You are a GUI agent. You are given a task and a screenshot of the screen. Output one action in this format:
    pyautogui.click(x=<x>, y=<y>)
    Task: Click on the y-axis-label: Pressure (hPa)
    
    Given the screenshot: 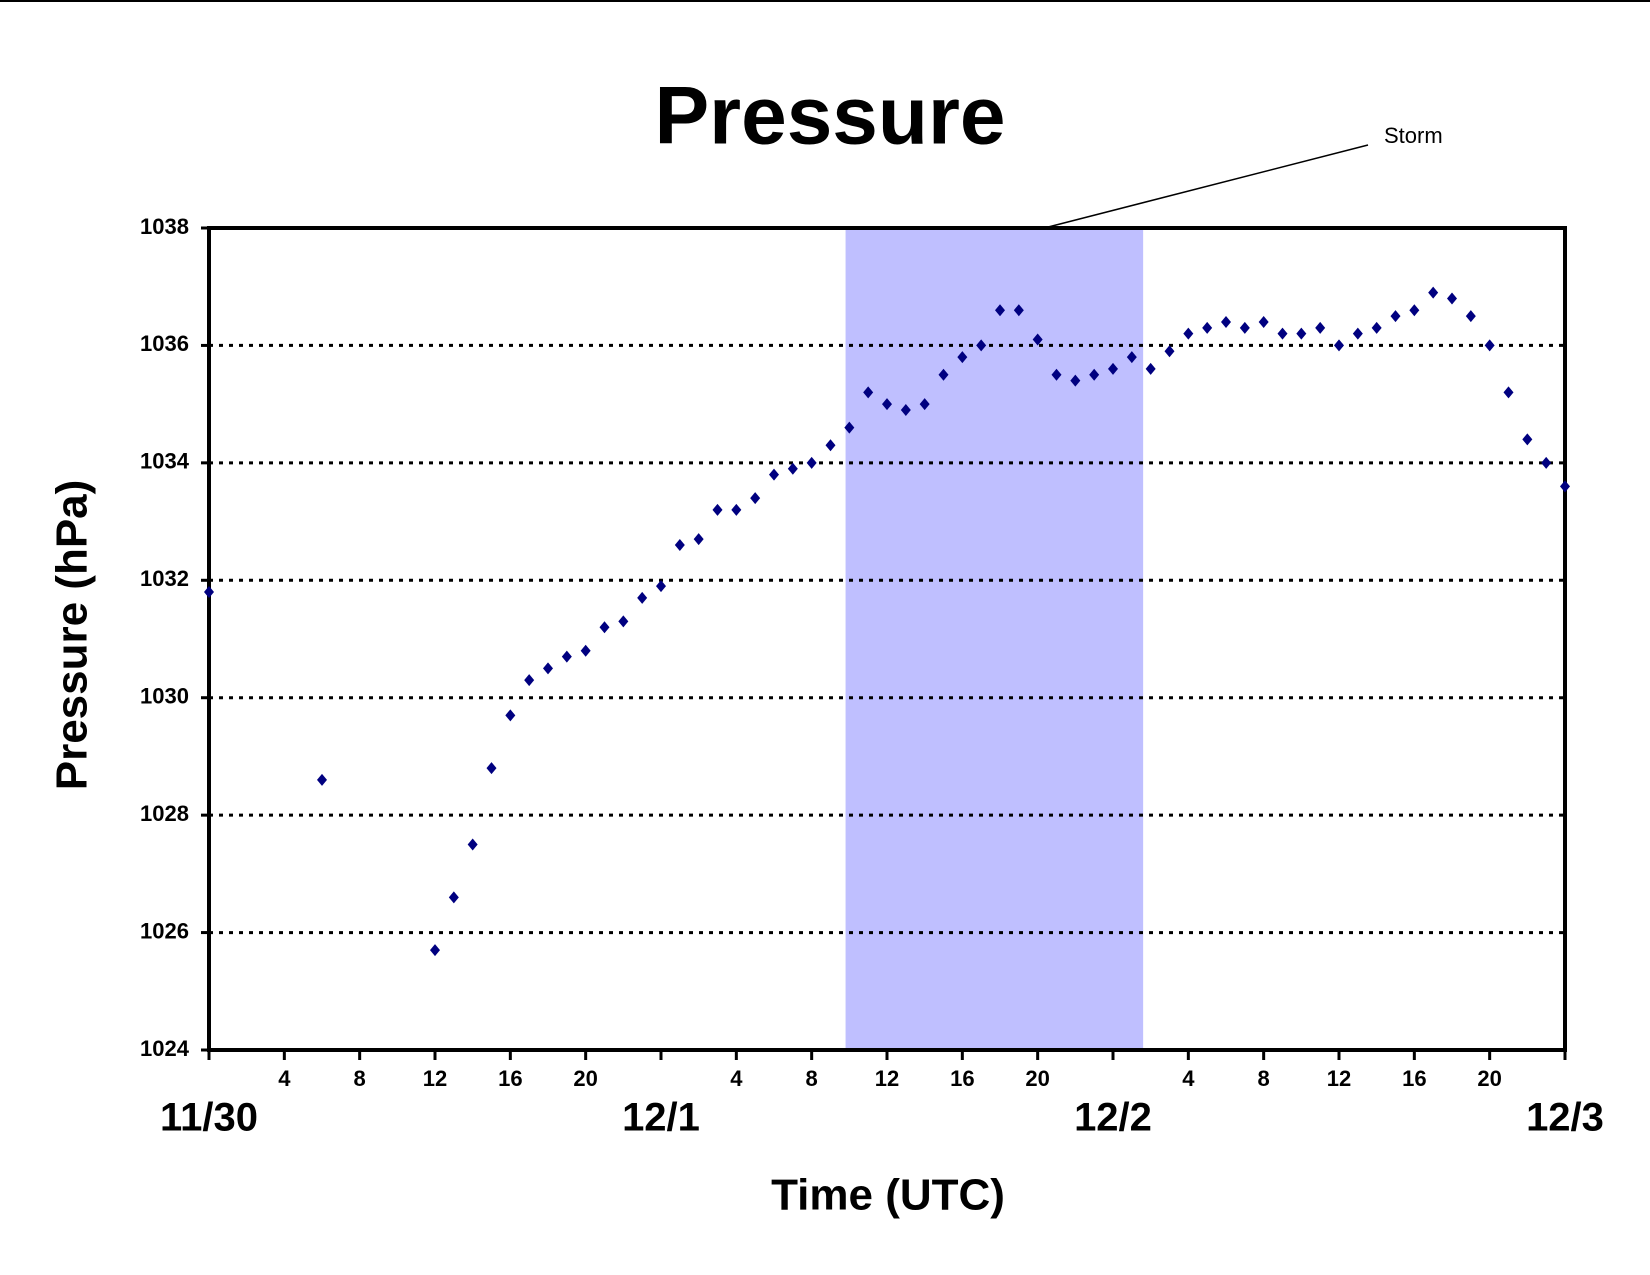 What is the action you would take?
    pyautogui.click(x=72, y=635)
    